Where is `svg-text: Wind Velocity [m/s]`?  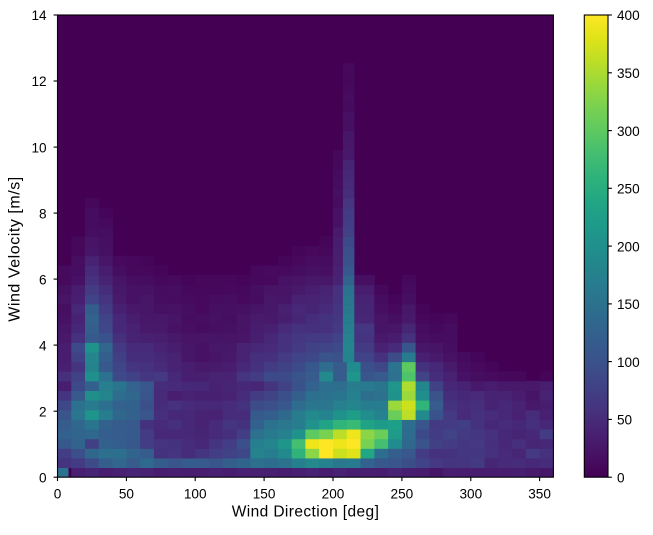
svg-text: Wind Velocity [m/s] is located at coordinates (15, 249).